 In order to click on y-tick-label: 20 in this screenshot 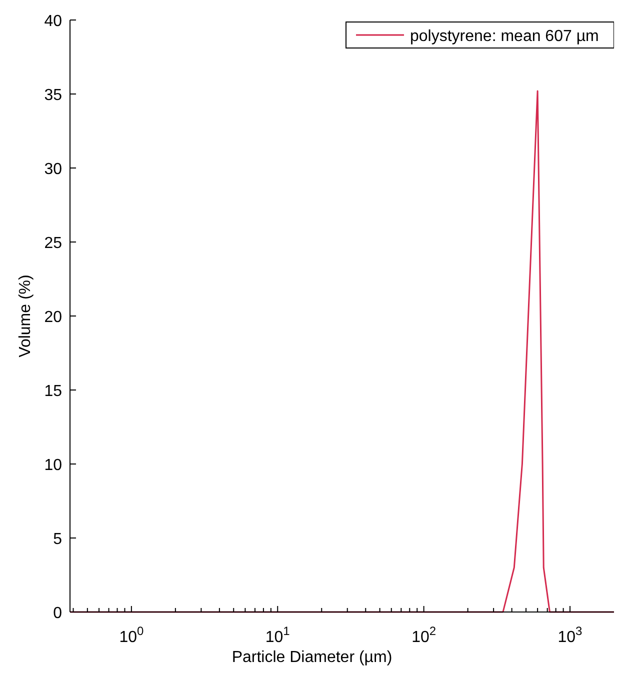, I will do `click(53, 317)`.